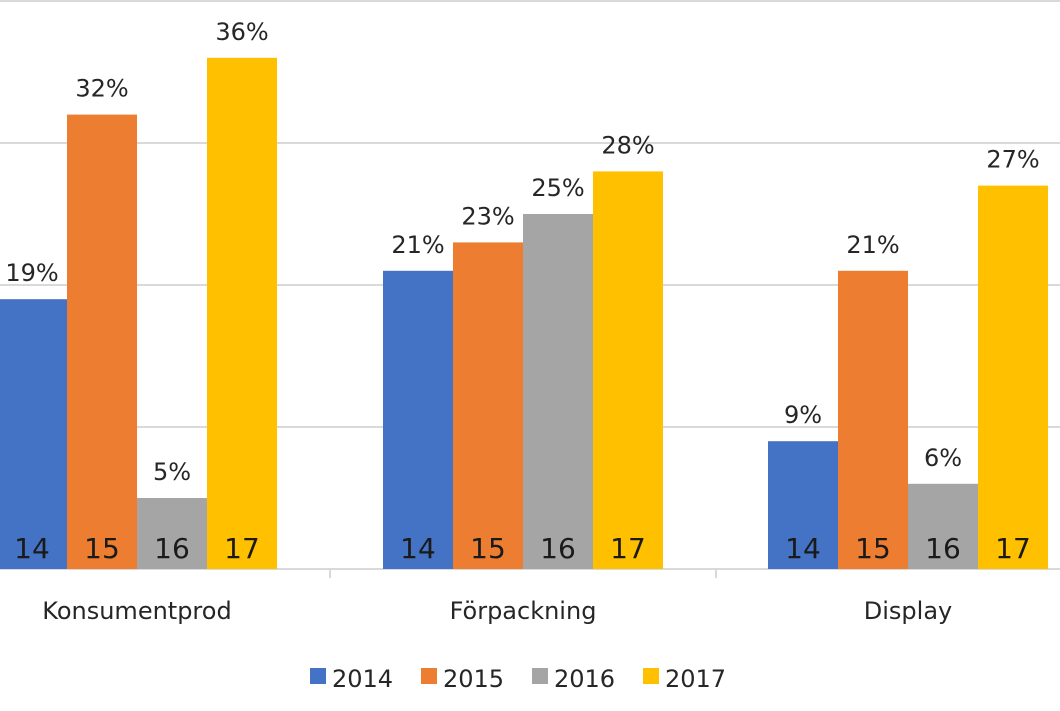  Describe the element at coordinates (695, 679) in the screenshot. I see `legend-label-2017: 2017` at that location.